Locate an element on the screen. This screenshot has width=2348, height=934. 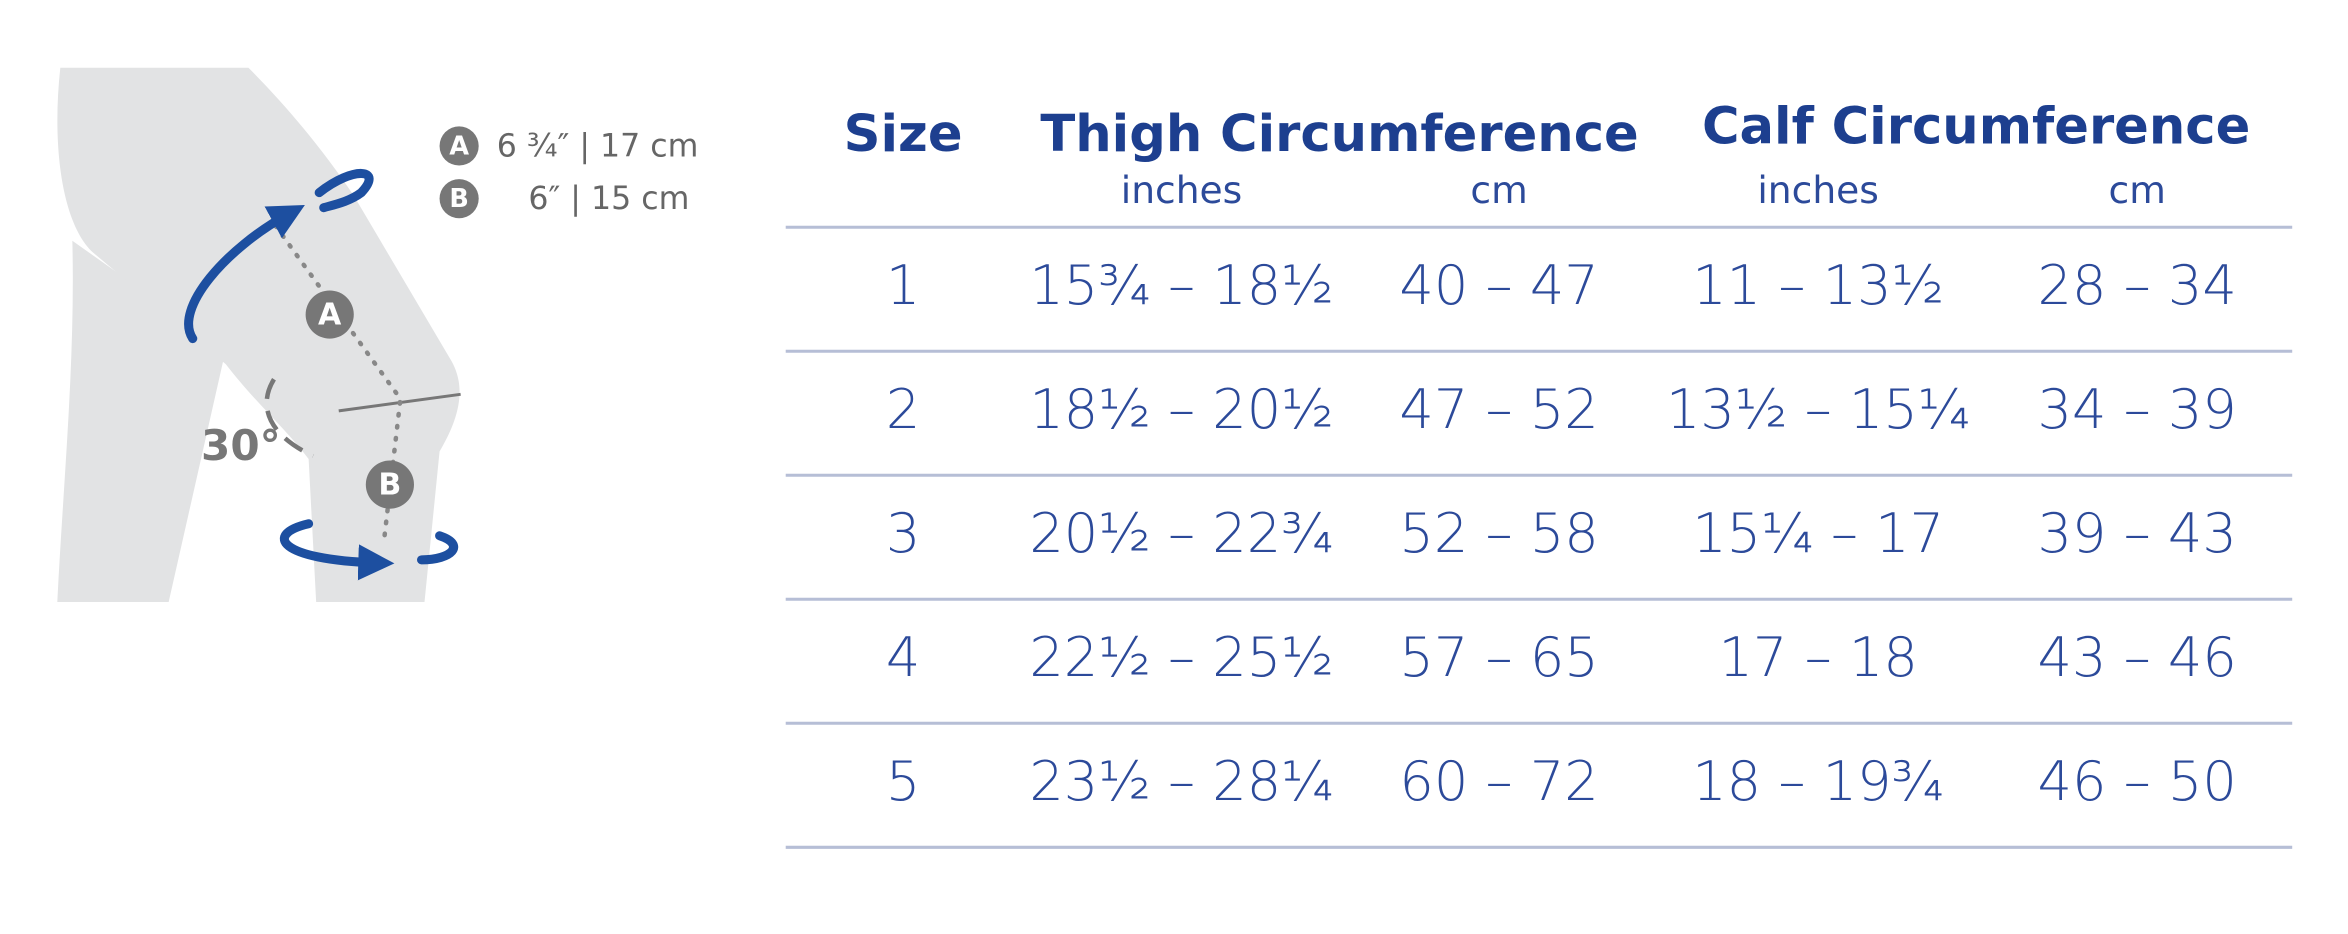
table-cell: 46 – 50 is located at coordinates (2137, 781).